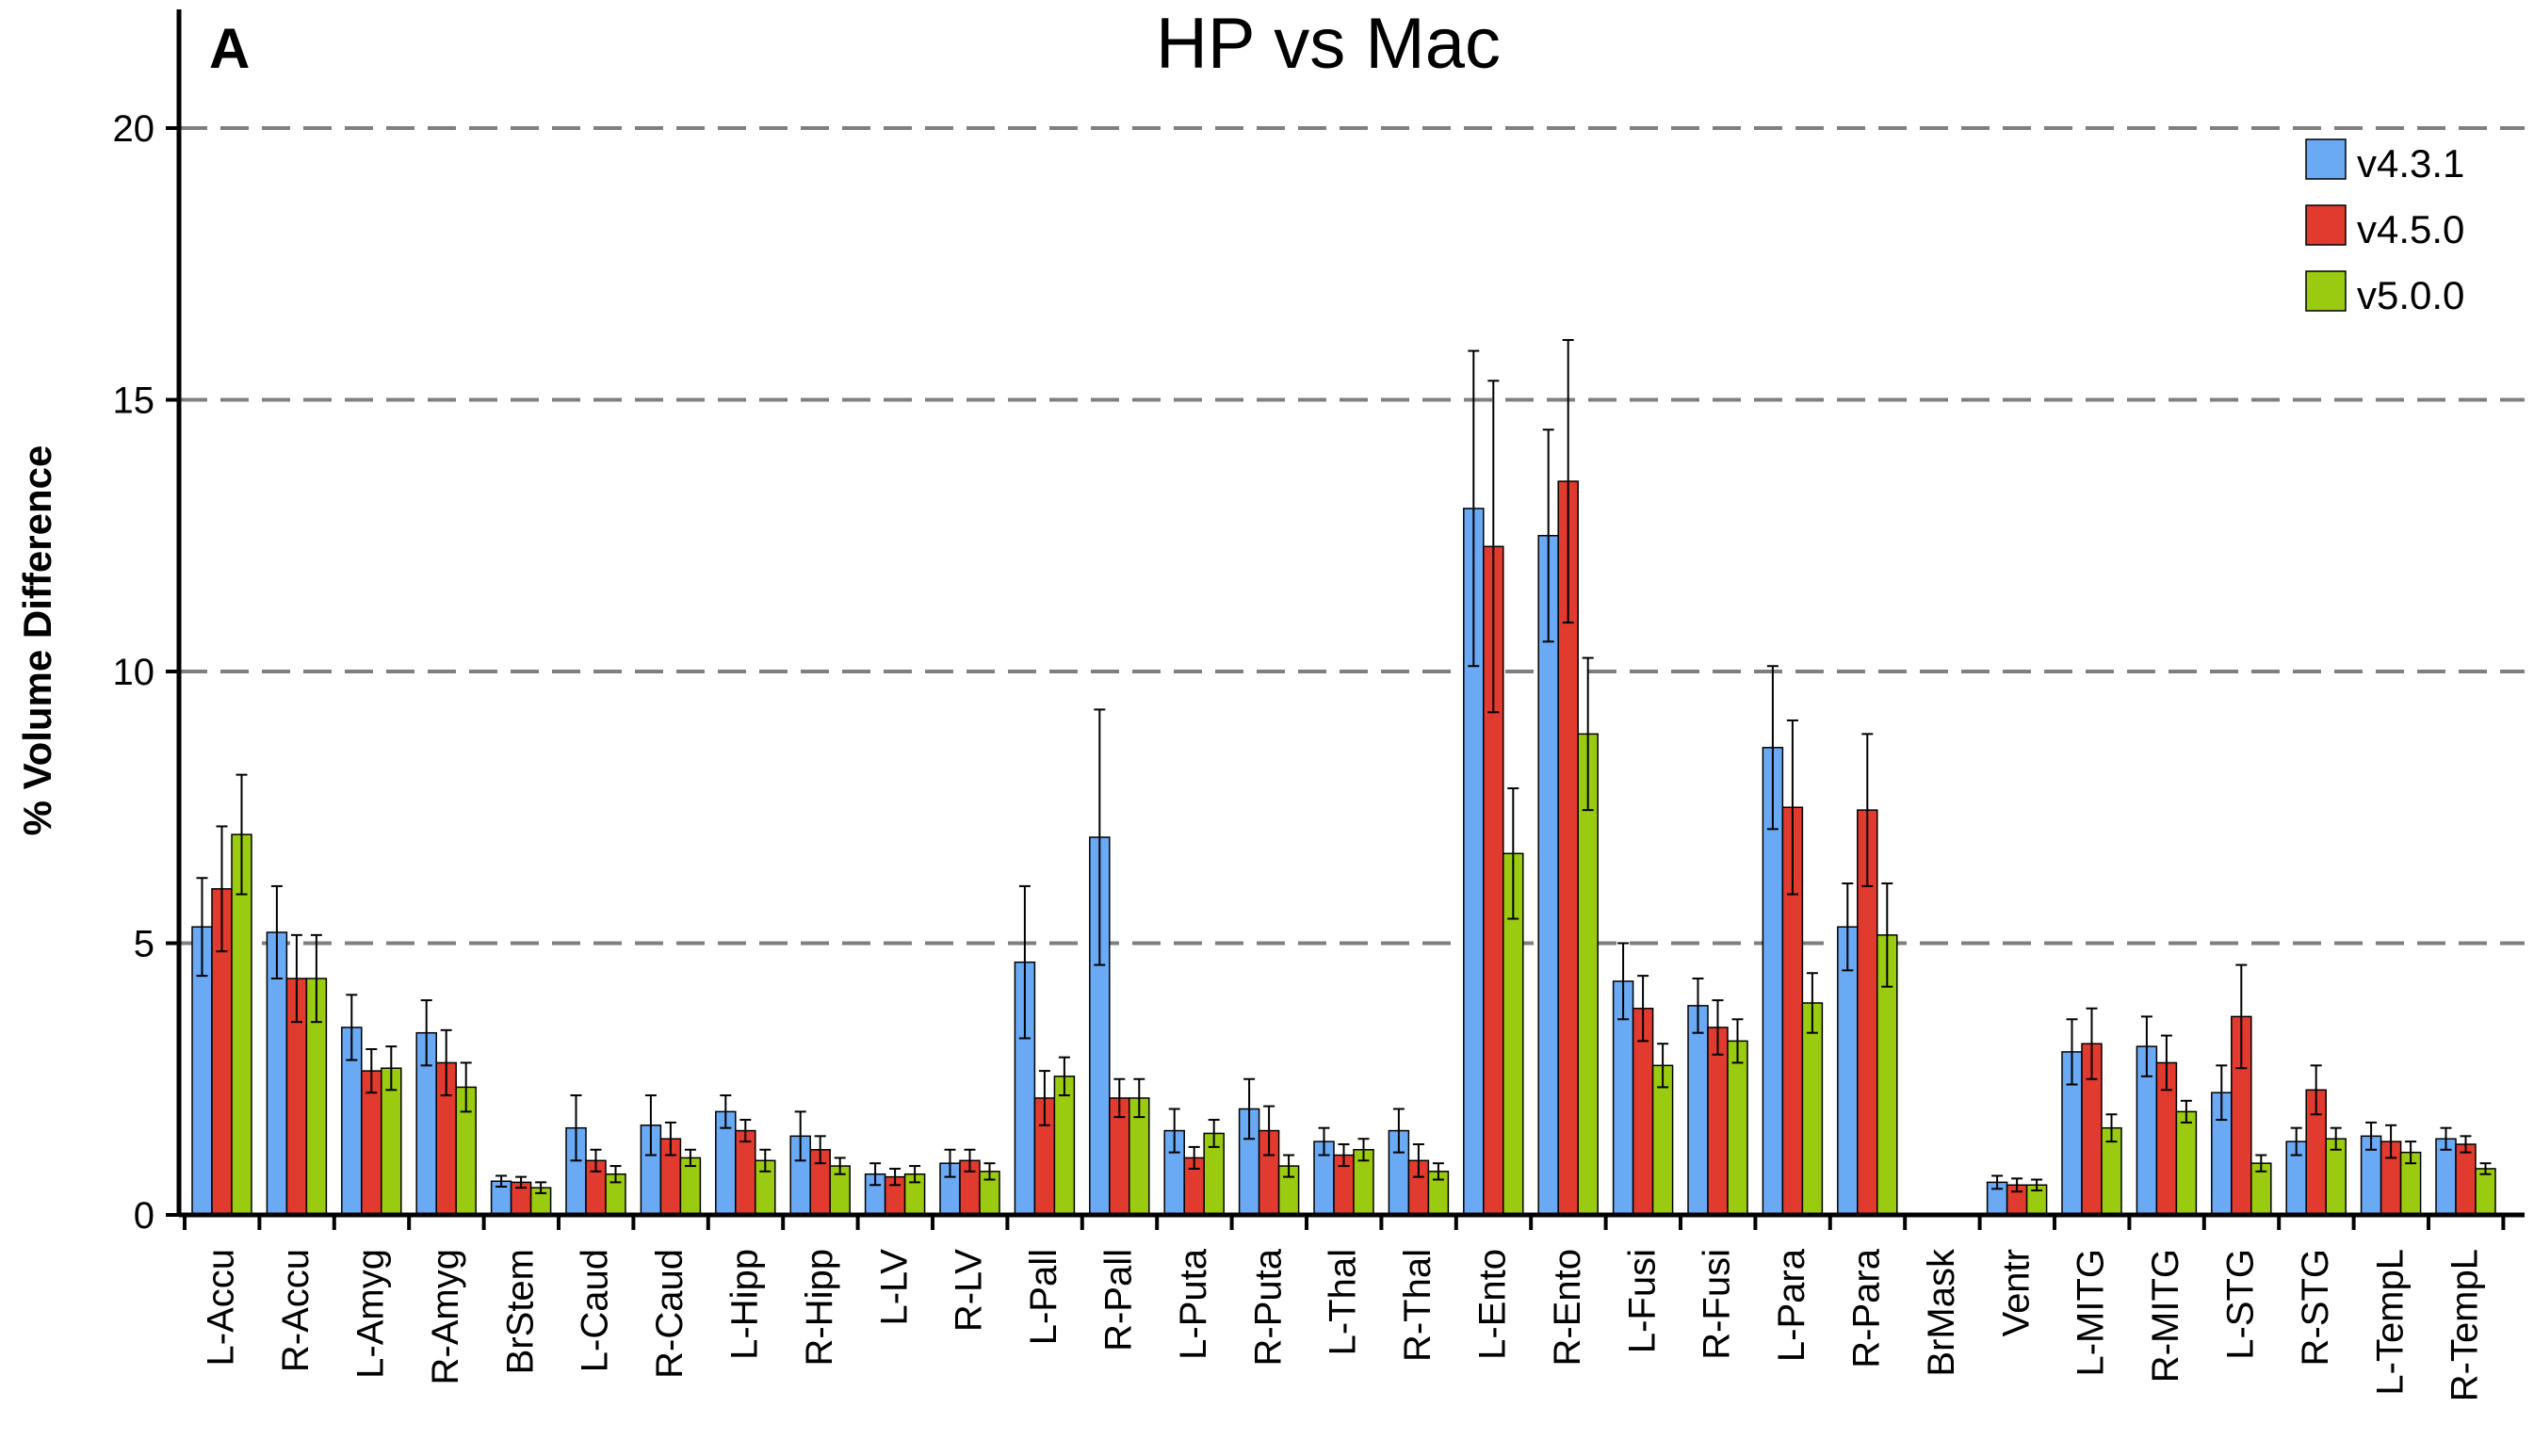 This screenshot has width=2534, height=1456. What do you see at coordinates (1791, 1305) in the screenshot?
I see `x-tick-label: L-Para` at bounding box center [1791, 1305].